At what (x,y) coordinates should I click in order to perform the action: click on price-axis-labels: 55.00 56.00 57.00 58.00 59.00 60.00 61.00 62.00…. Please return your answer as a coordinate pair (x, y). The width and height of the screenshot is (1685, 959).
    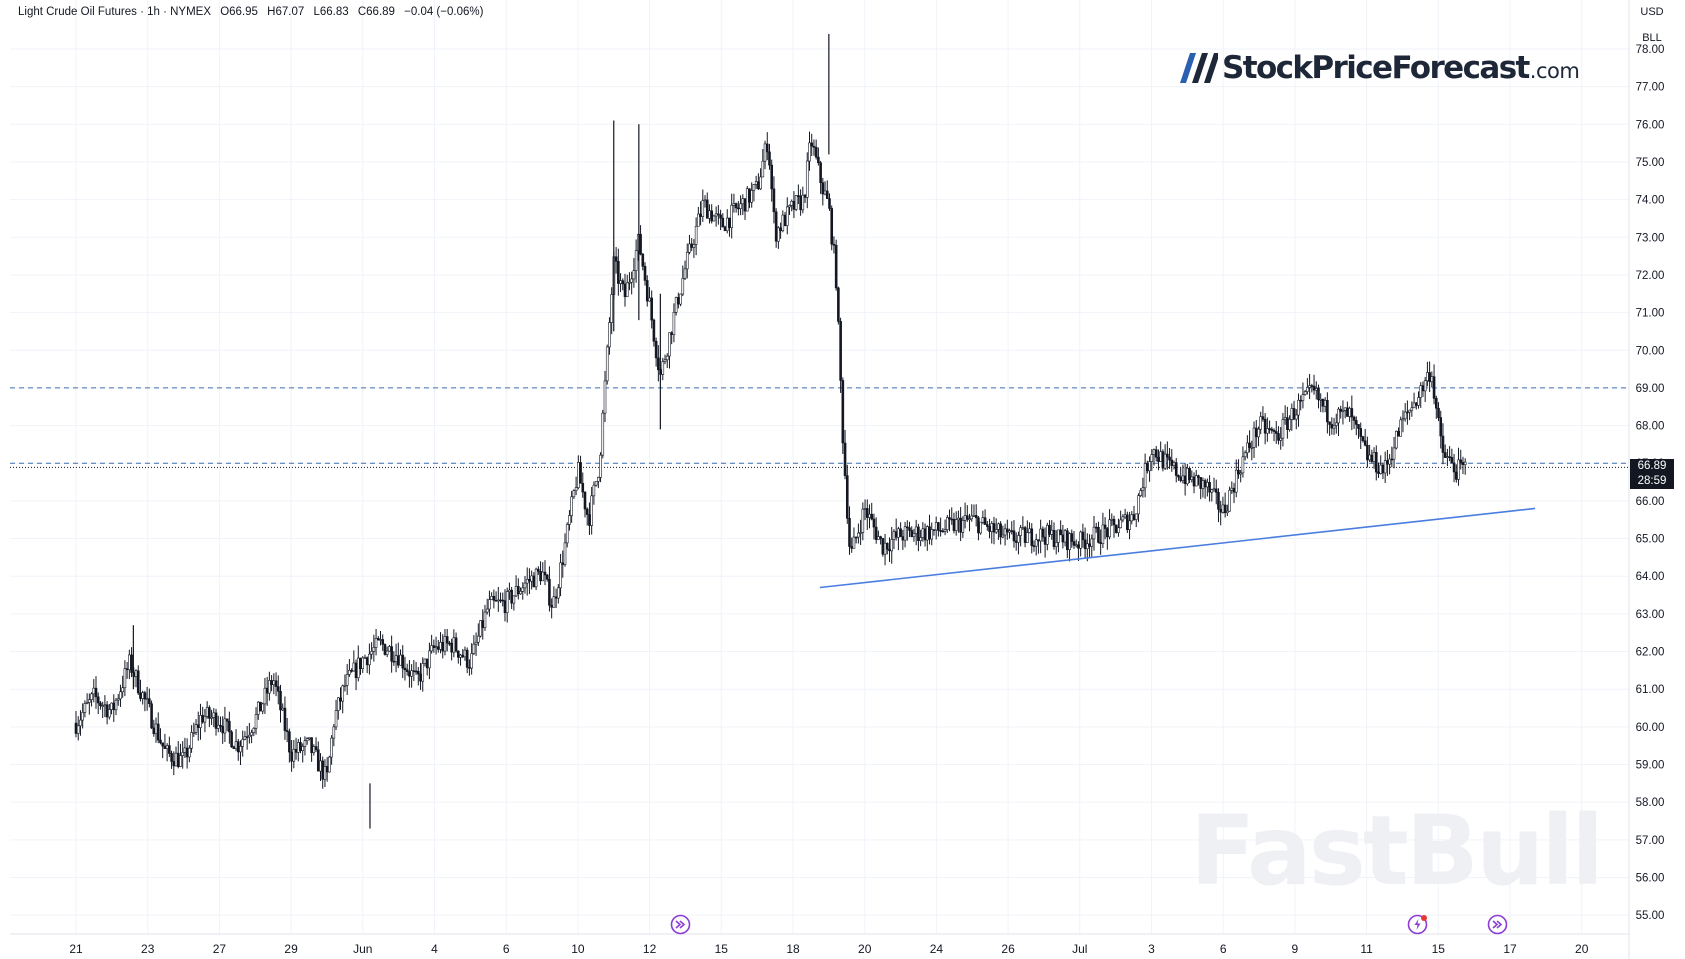
    Looking at the image, I should click on (1650, 483).